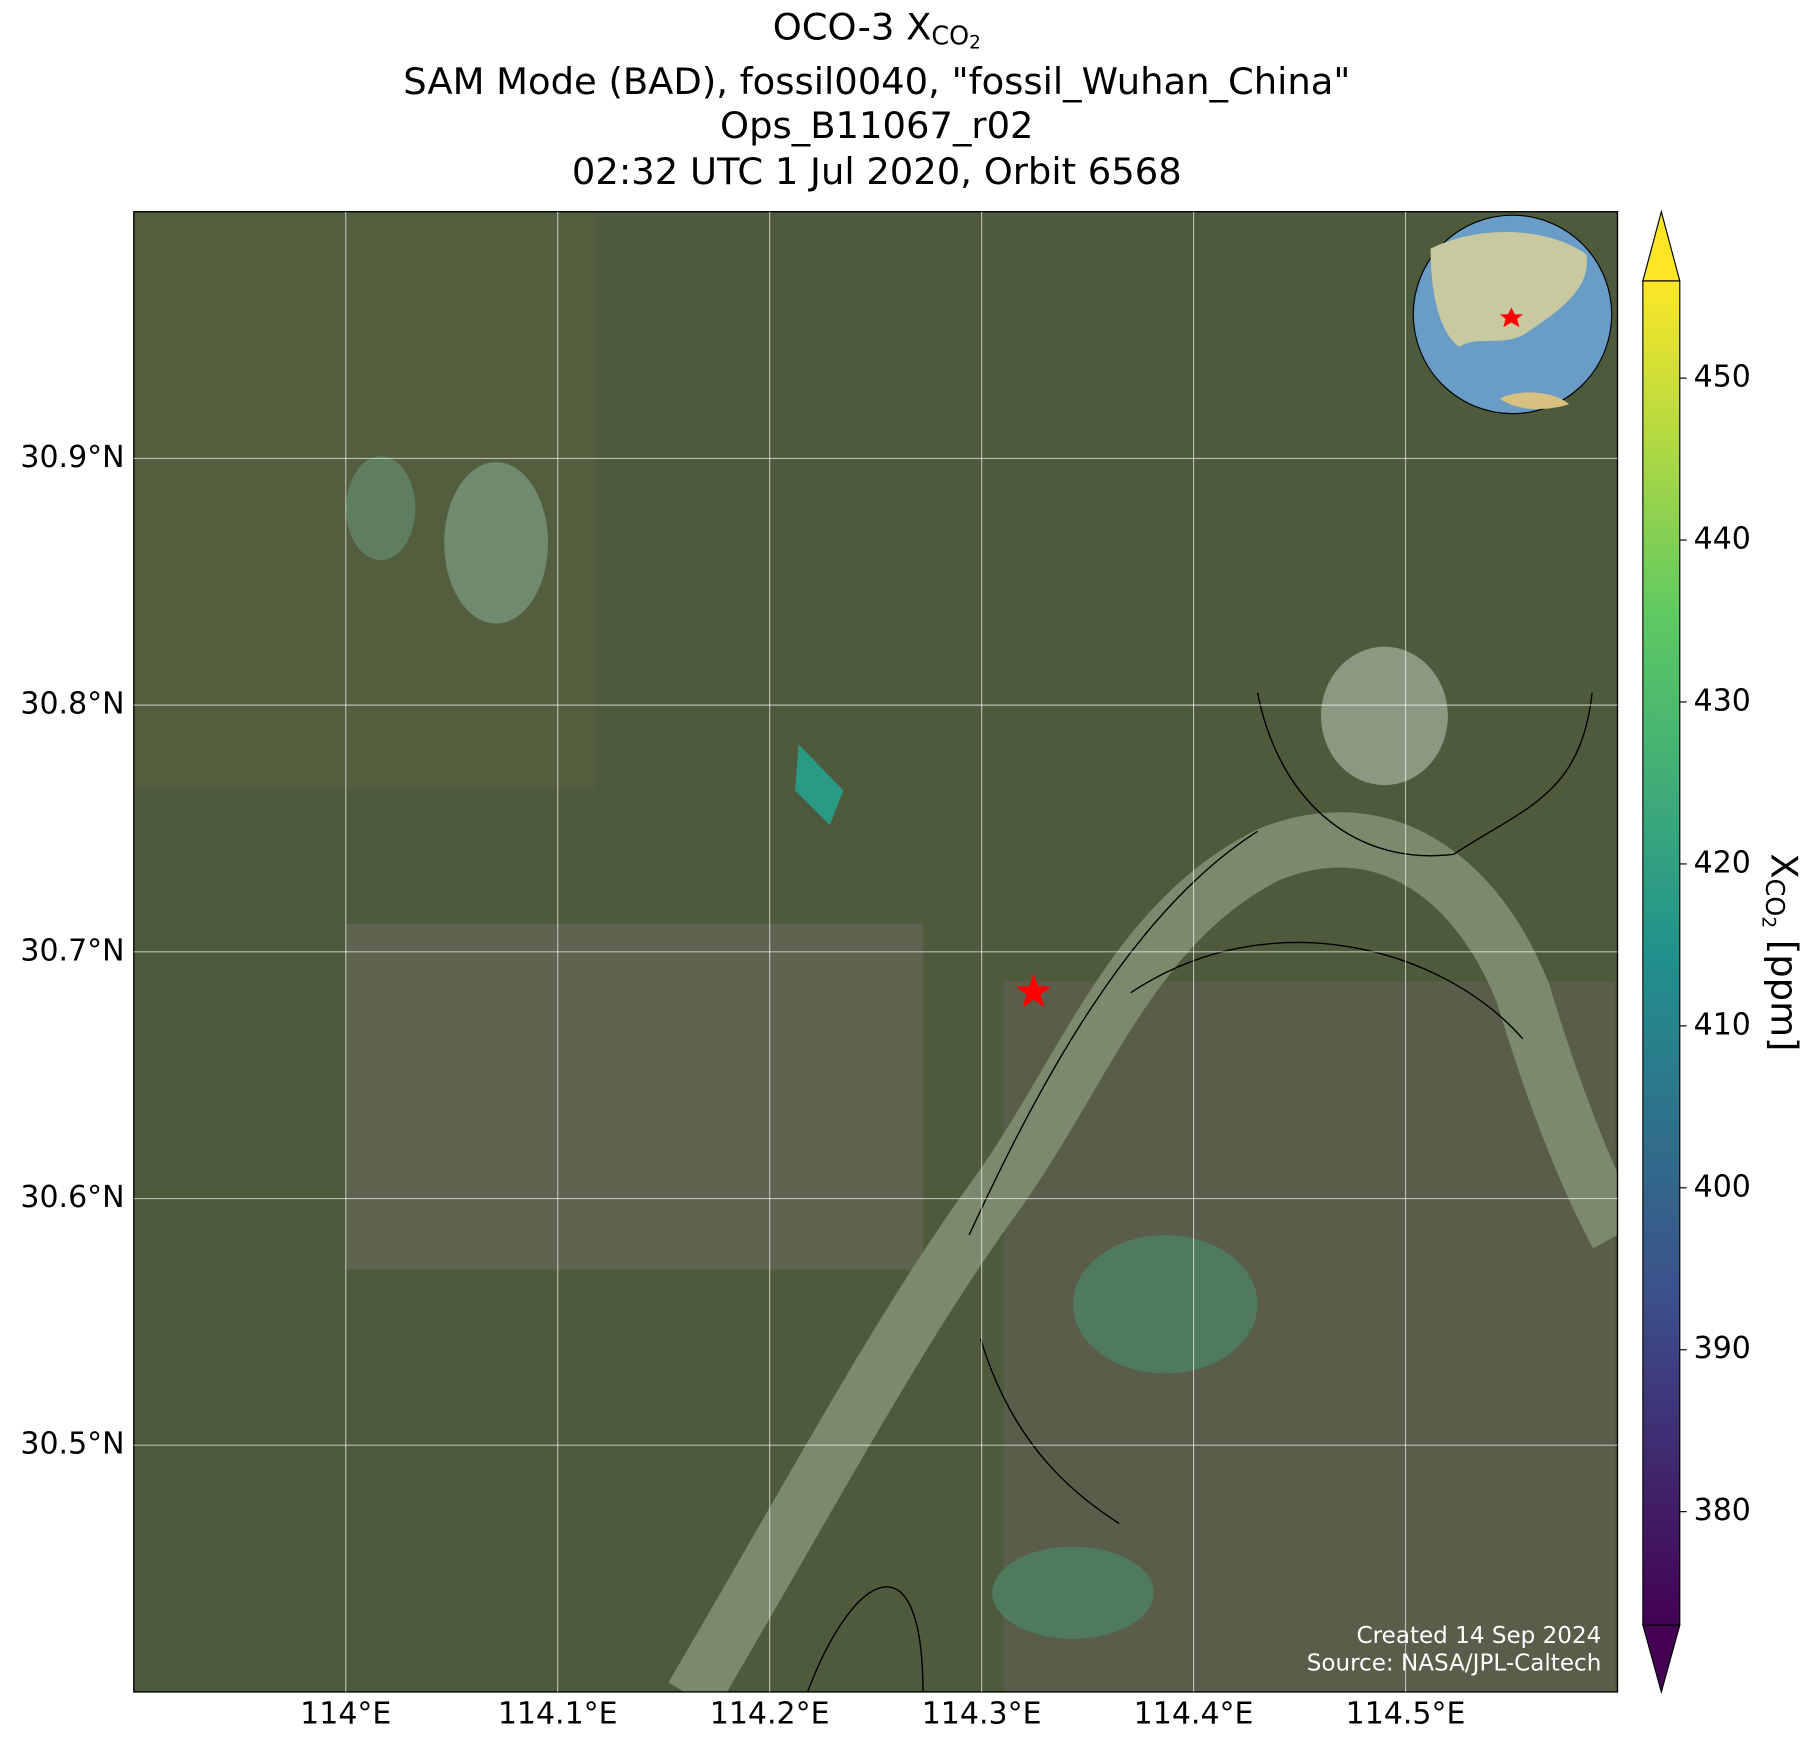 The image size is (1809, 1745). I want to click on y-tick-label: 30.9°N, so click(72, 457).